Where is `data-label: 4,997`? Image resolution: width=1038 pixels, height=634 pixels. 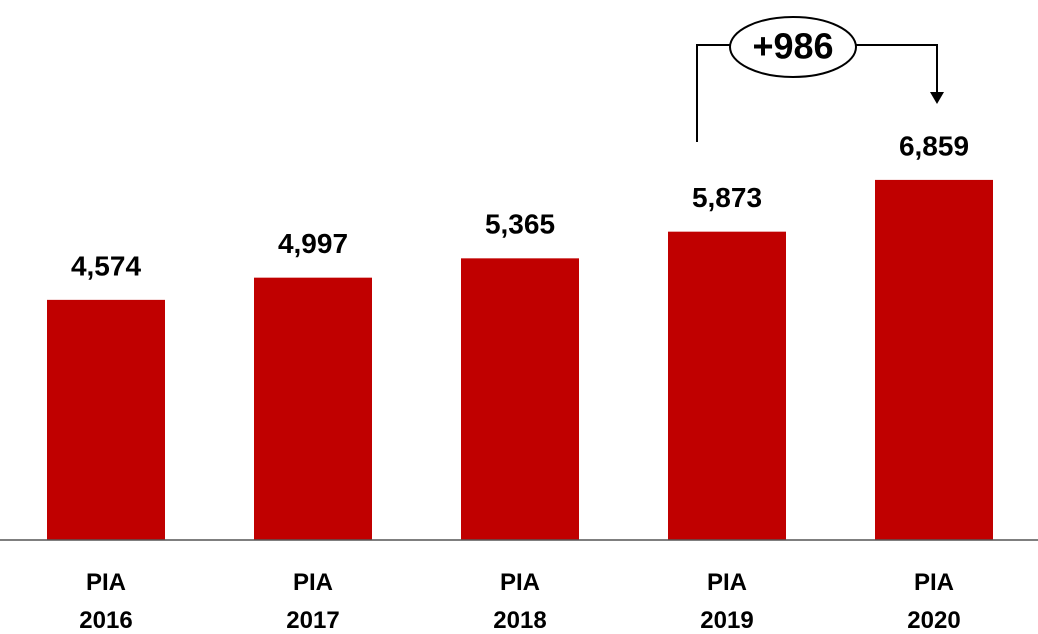
data-label: 4,997 is located at coordinates (313, 243).